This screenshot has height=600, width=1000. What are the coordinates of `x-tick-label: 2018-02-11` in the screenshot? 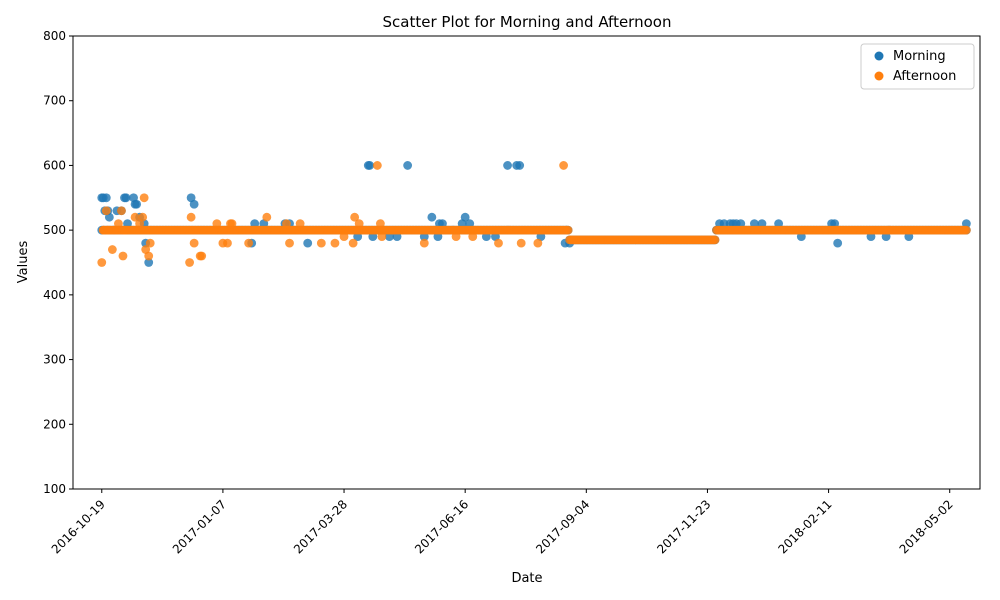 It's located at (804, 526).